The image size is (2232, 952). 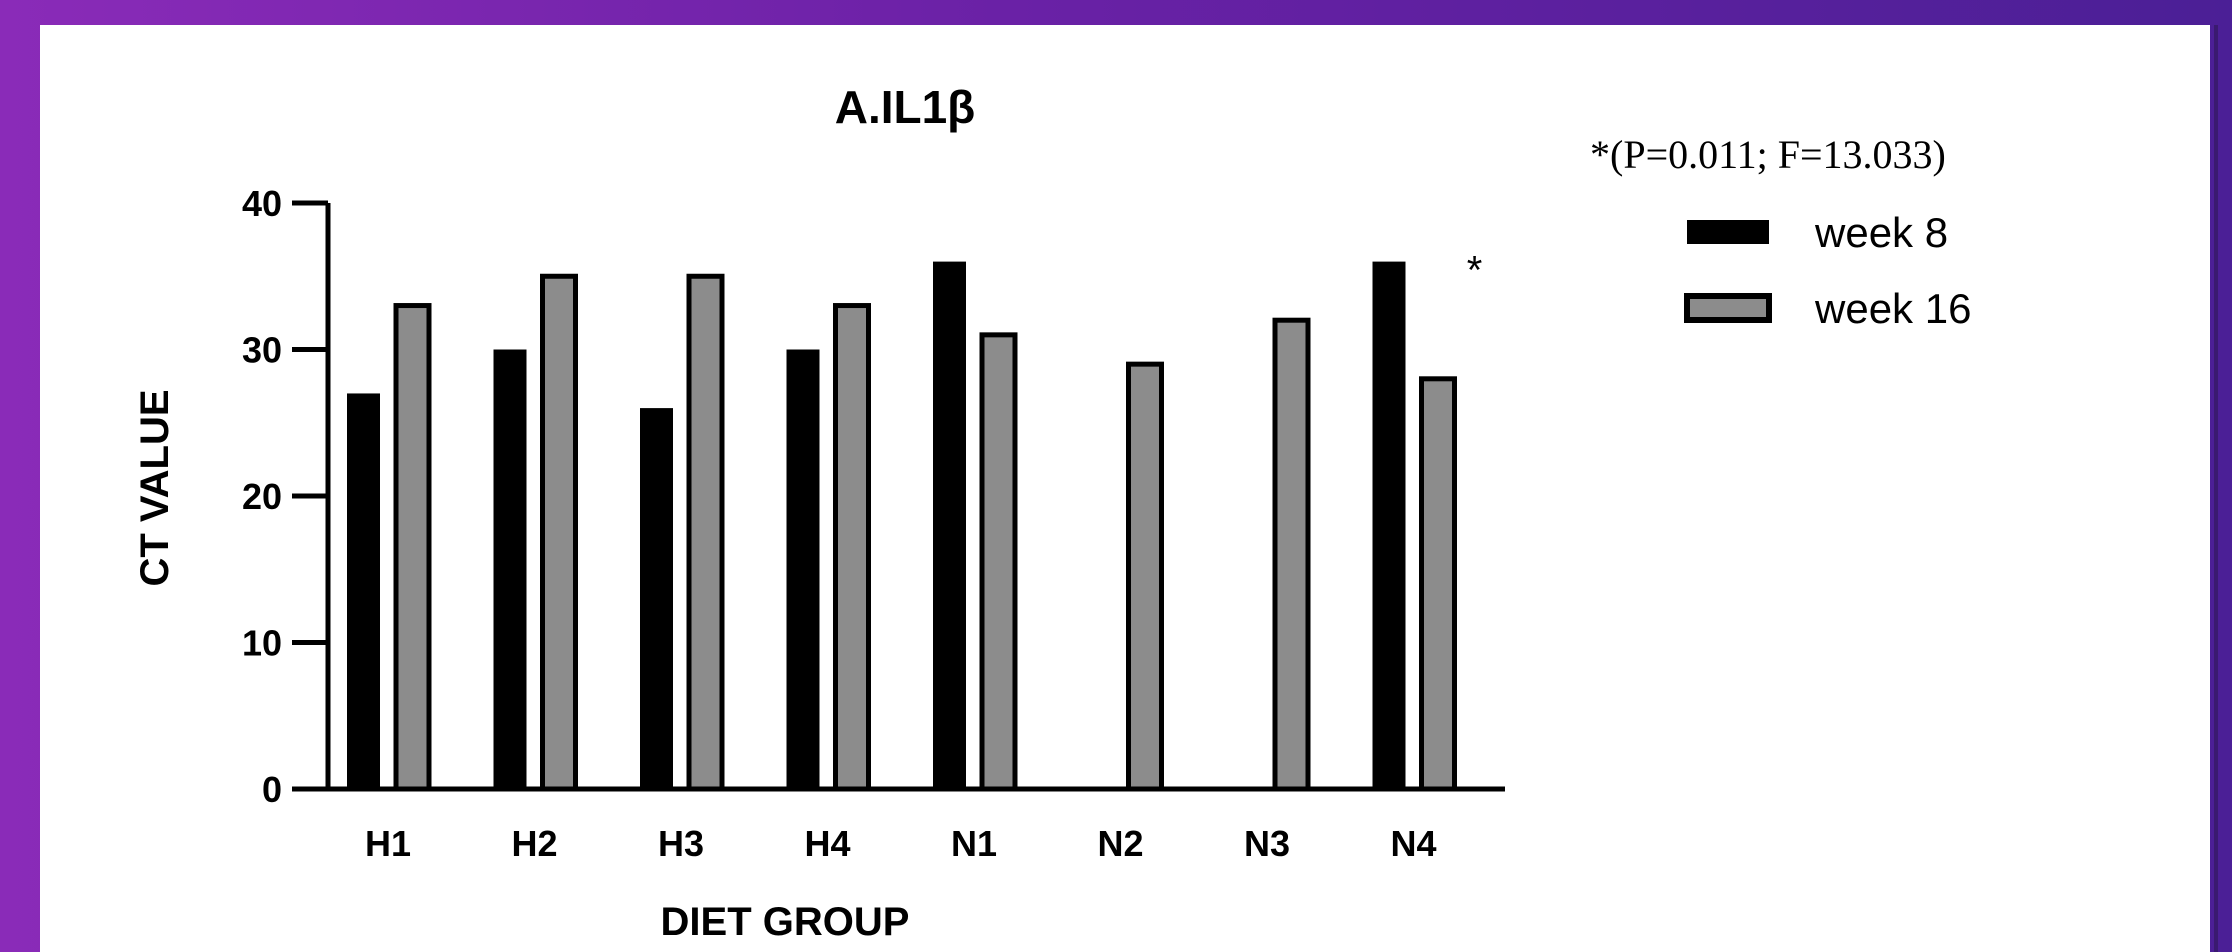 What do you see at coordinates (1389, 525) in the screenshot?
I see `bar-week-8-N4` at bounding box center [1389, 525].